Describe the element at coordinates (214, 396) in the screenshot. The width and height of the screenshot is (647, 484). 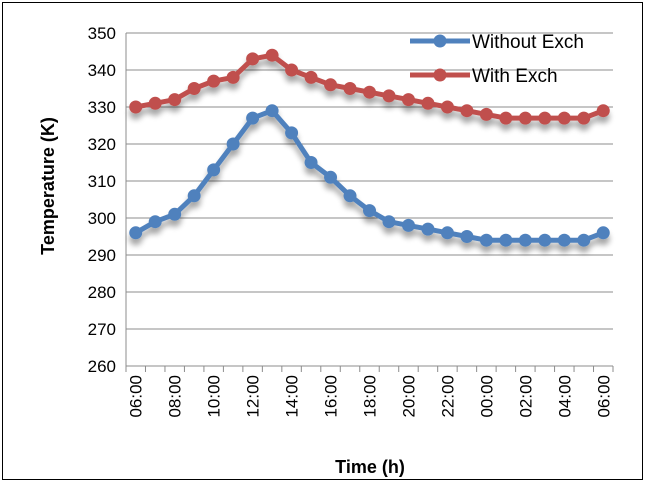
I see `x-tick-label: 10:00` at that location.